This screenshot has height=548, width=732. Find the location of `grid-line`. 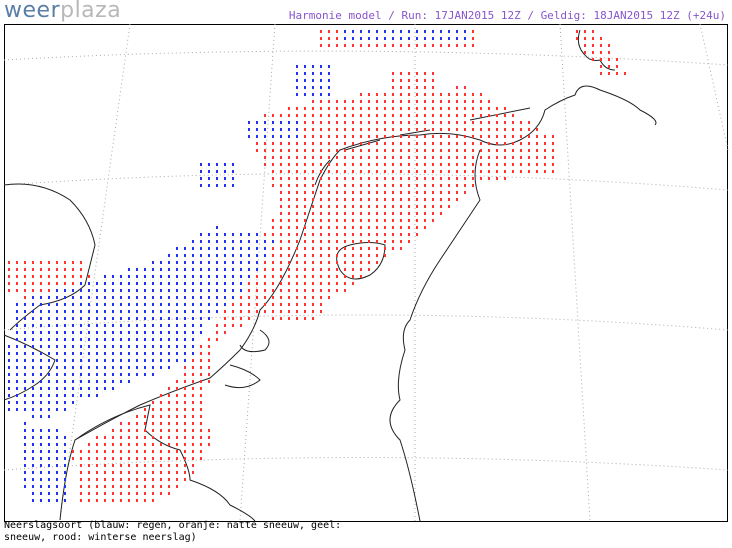

grid-line is located at coordinates (366, 182).